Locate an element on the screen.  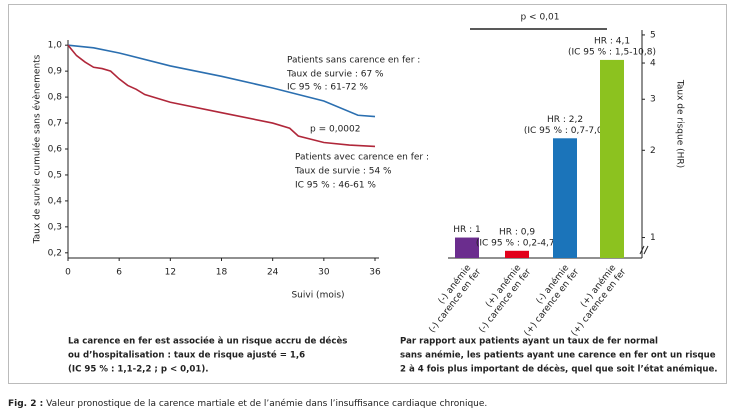
y-axis-label: Taux de survie cumulée sans évènements is located at coordinates (37, 149).